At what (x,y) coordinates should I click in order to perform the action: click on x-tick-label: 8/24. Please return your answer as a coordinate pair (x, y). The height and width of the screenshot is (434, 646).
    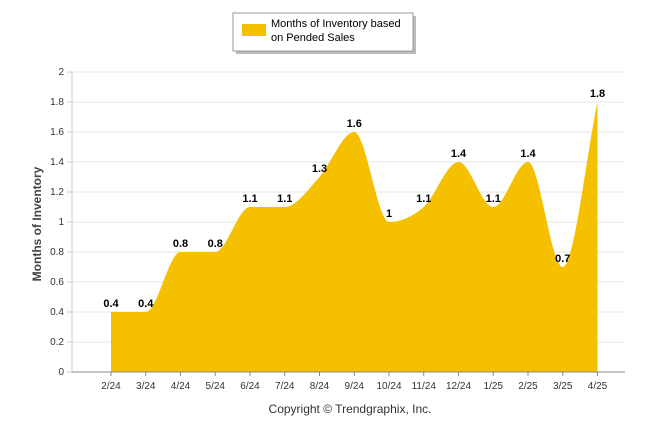
    Looking at the image, I should click on (320, 386).